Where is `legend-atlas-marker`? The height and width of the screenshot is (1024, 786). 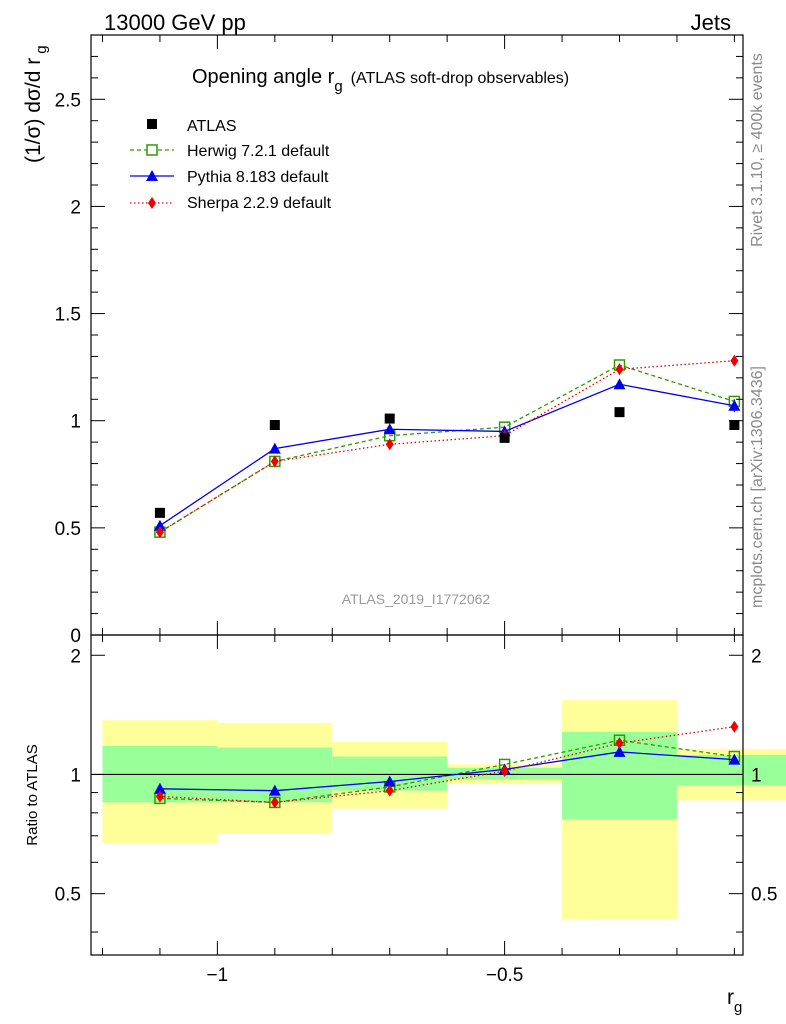 legend-atlas-marker is located at coordinates (152, 124).